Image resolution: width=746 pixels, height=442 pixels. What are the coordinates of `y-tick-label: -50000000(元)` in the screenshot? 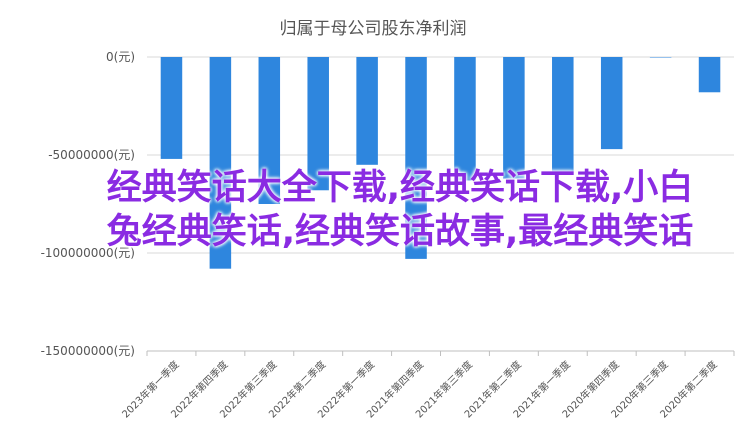 It's located at (91, 155).